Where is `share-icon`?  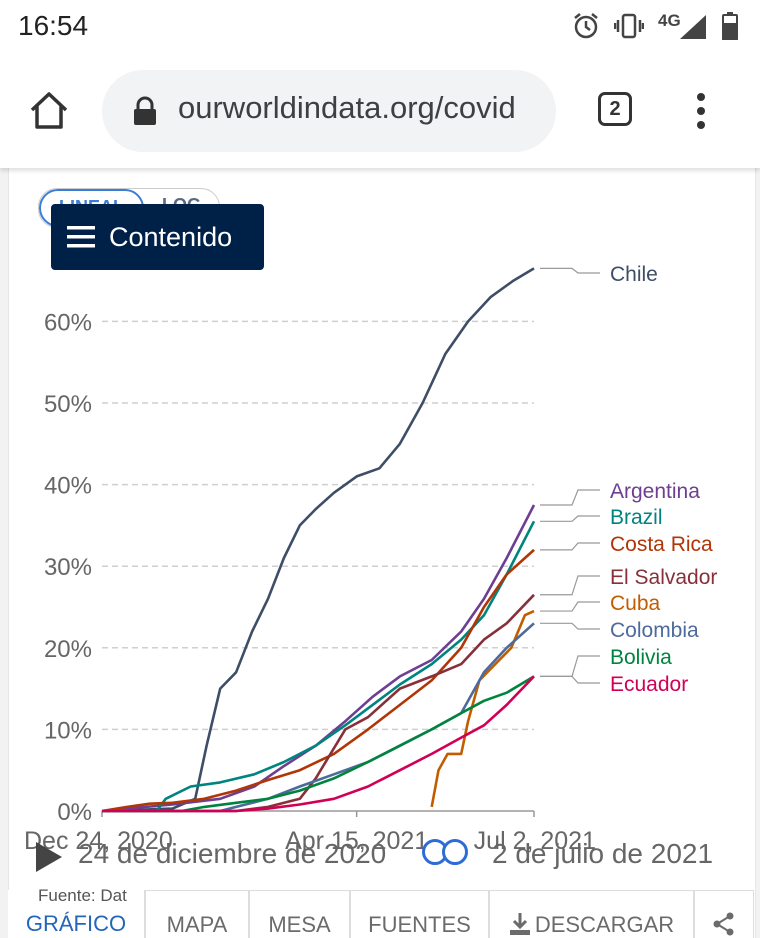 share-icon is located at coordinates (723, 924).